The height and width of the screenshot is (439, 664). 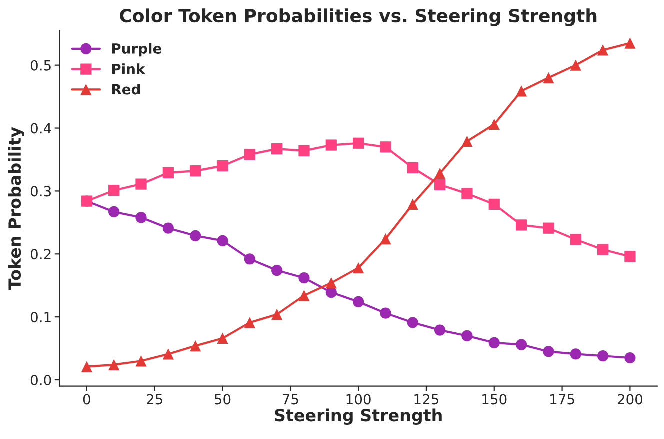 I want to click on legend-label: Red, so click(x=126, y=89).